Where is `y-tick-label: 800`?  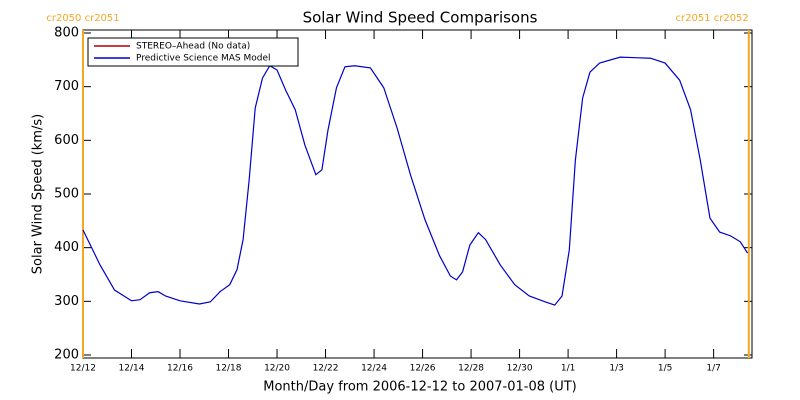 y-tick-label: 800 is located at coordinates (66, 33).